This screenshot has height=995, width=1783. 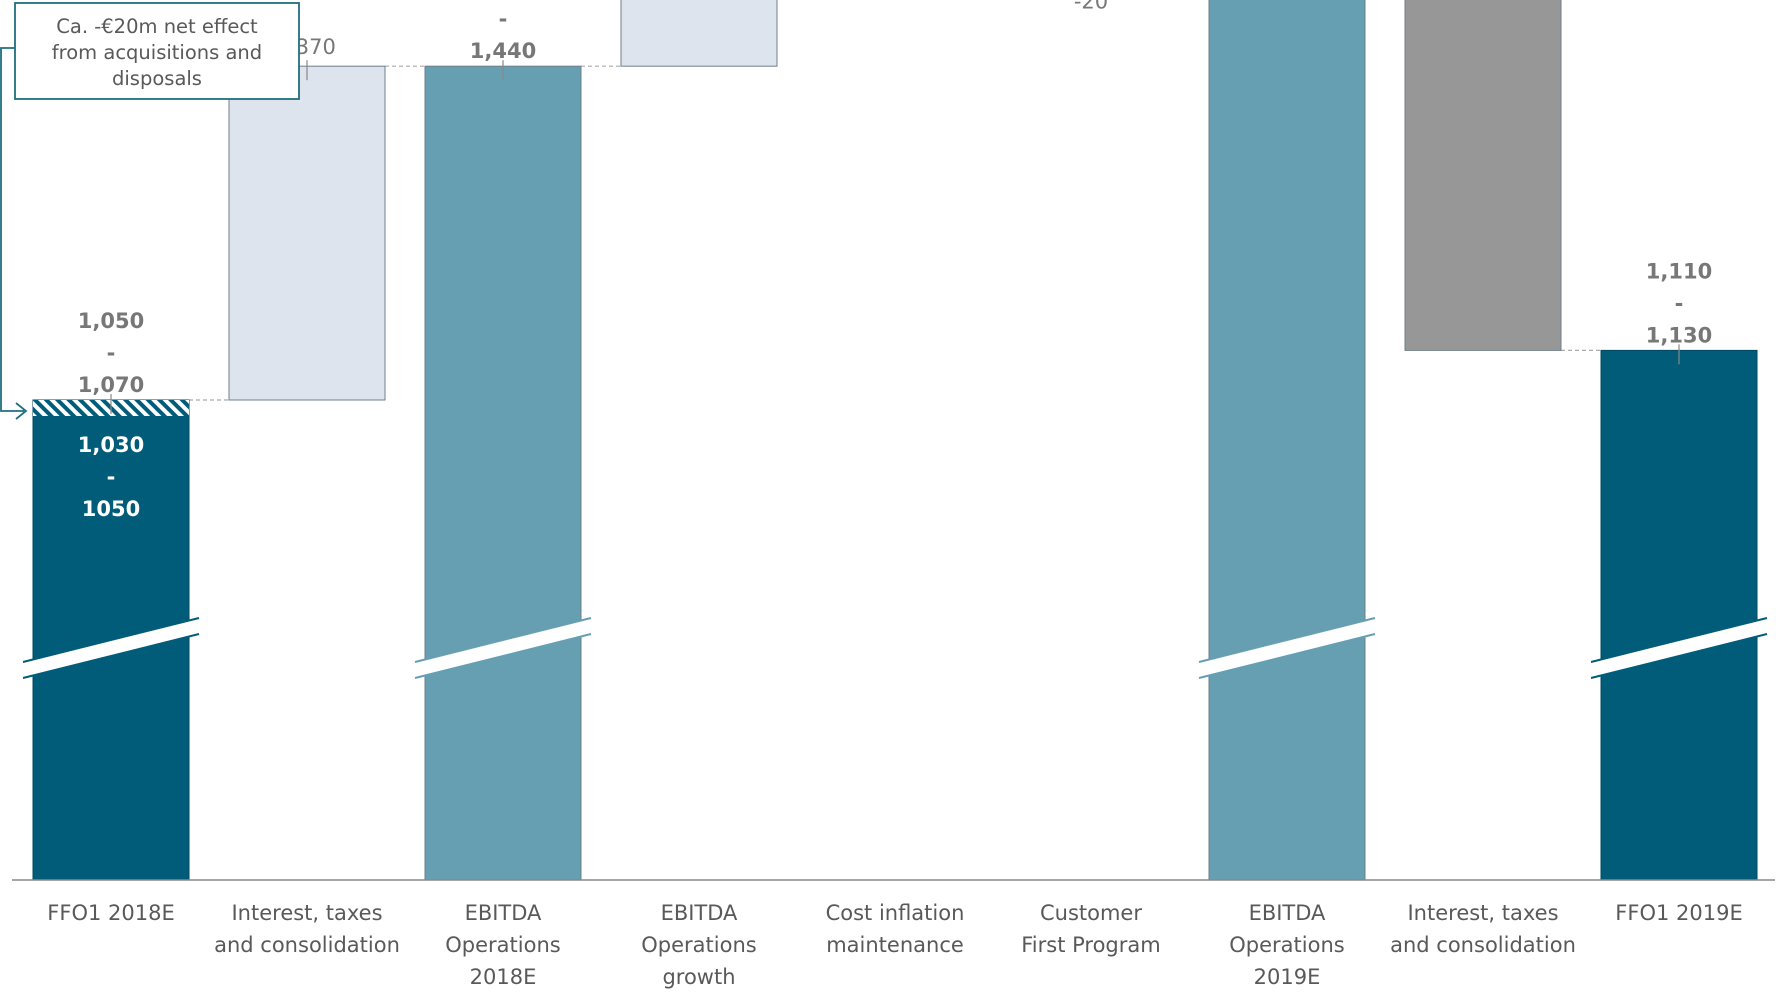 I want to click on category-label-7-1: EBITDA, so click(x=1287, y=913).